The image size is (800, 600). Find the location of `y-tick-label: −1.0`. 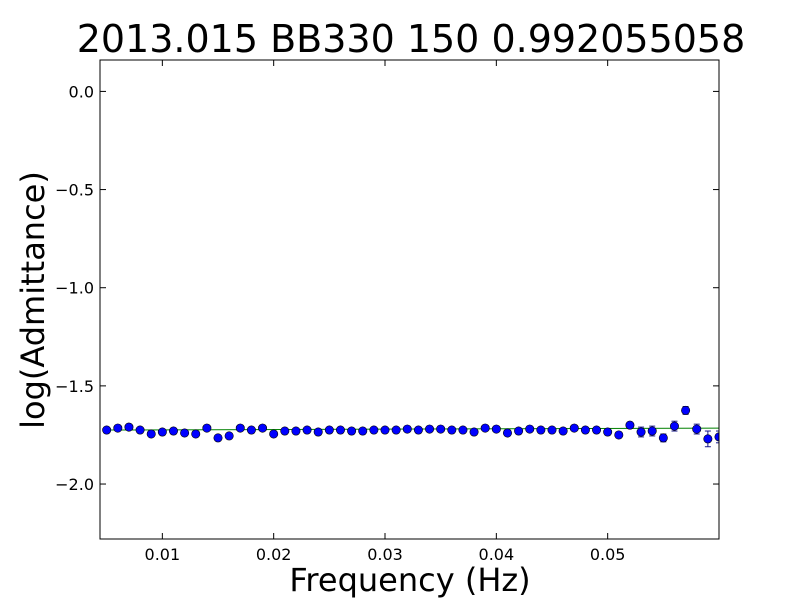

y-tick-label: −1.0 is located at coordinates (74, 288).